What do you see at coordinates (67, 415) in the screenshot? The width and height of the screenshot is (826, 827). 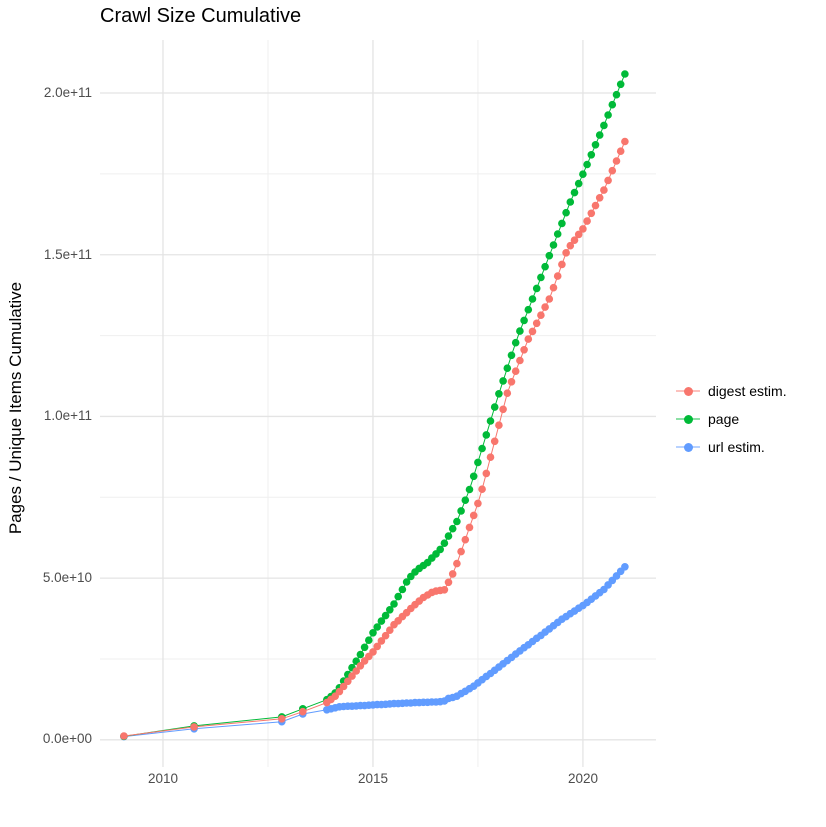 I see `y-tick-label: 1.0e+11` at bounding box center [67, 415].